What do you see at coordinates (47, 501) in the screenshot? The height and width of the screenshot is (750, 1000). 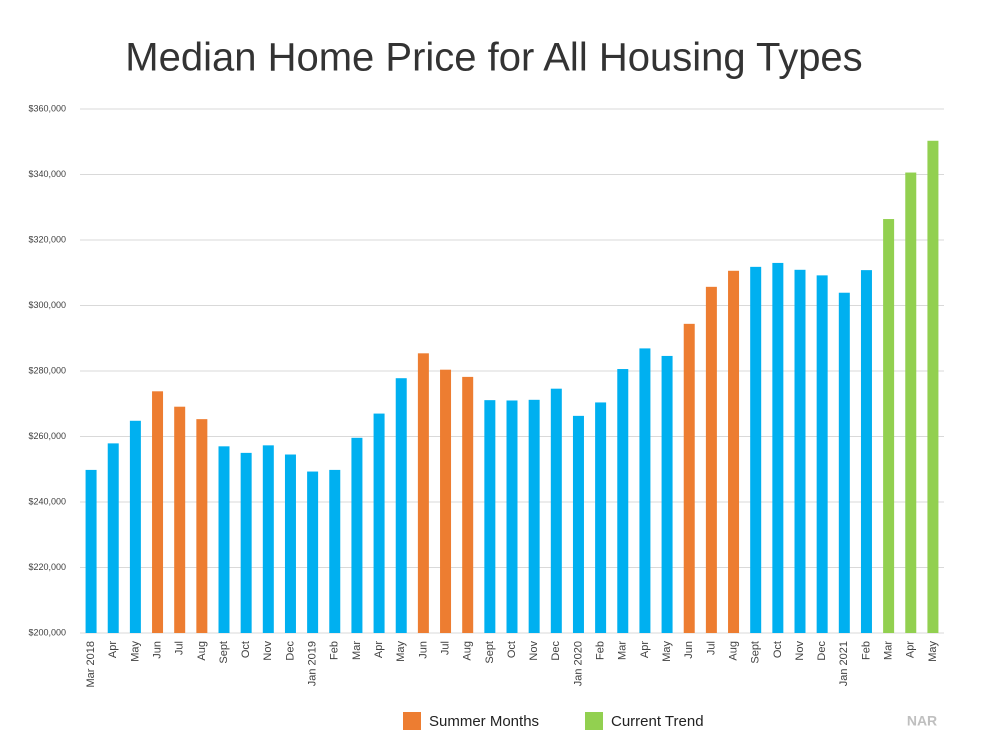 I see `y-tick-label: $240,000` at bounding box center [47, 501].